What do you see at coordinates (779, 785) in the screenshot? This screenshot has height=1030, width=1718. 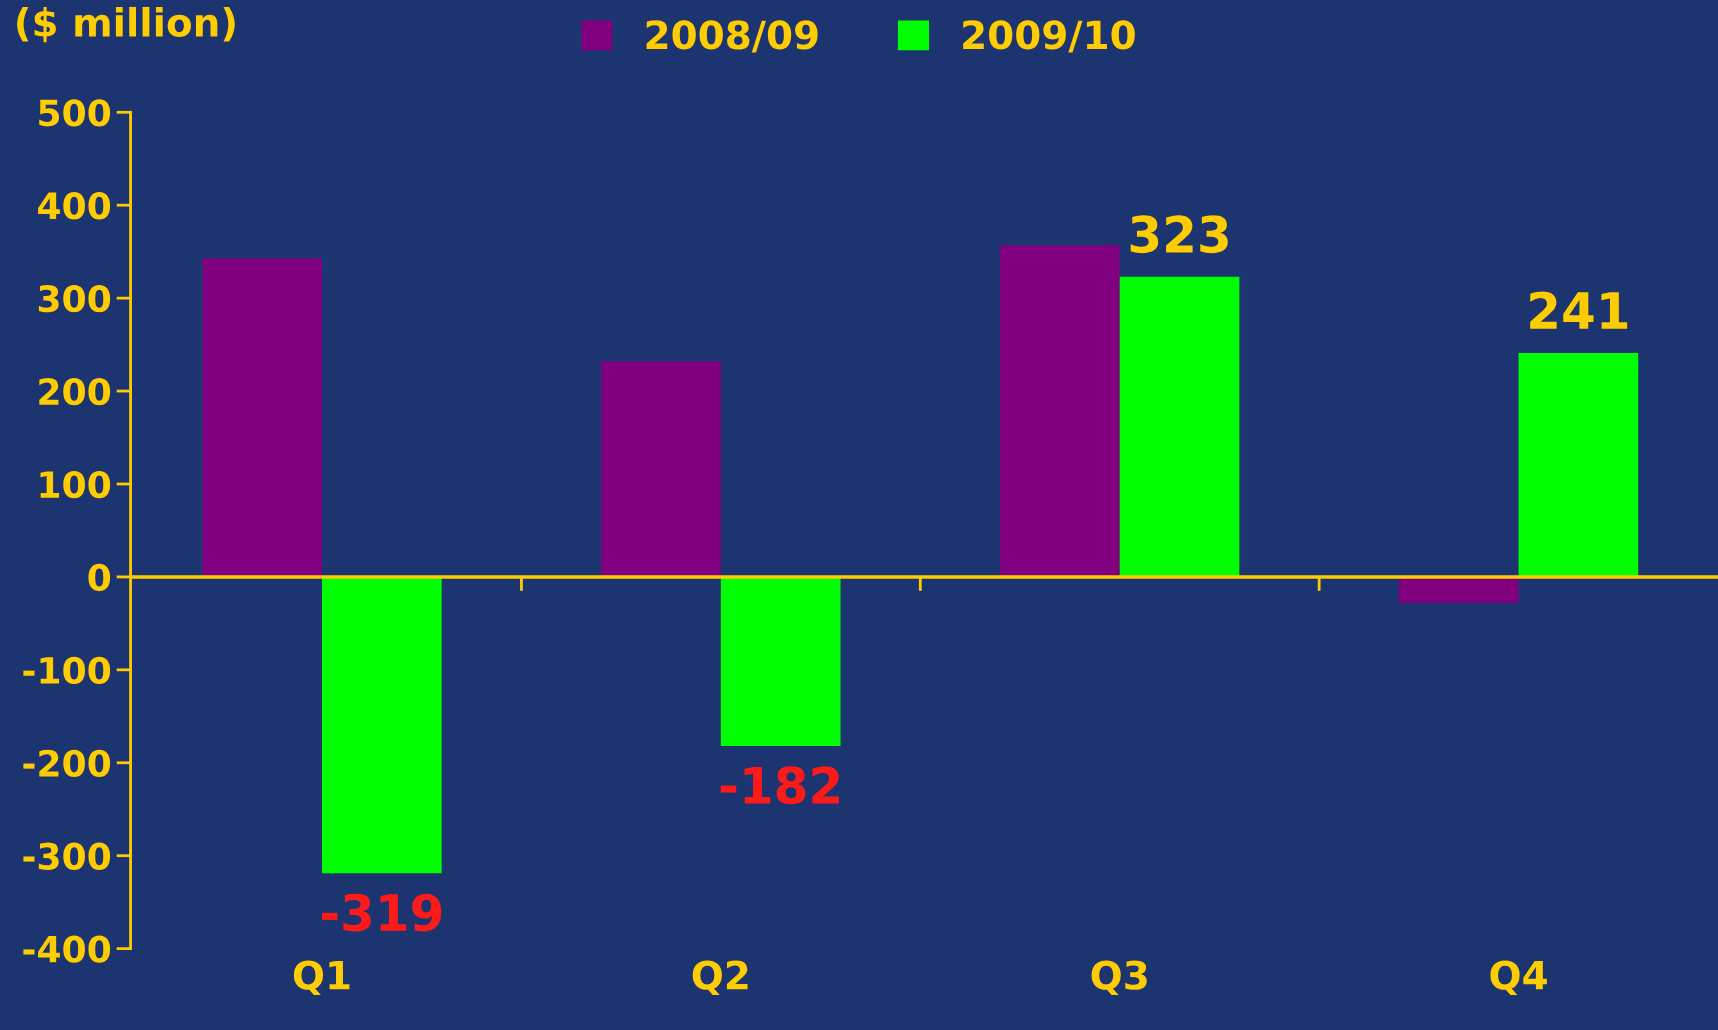 I see `data-label: -182` at bounding box center [779, 785].